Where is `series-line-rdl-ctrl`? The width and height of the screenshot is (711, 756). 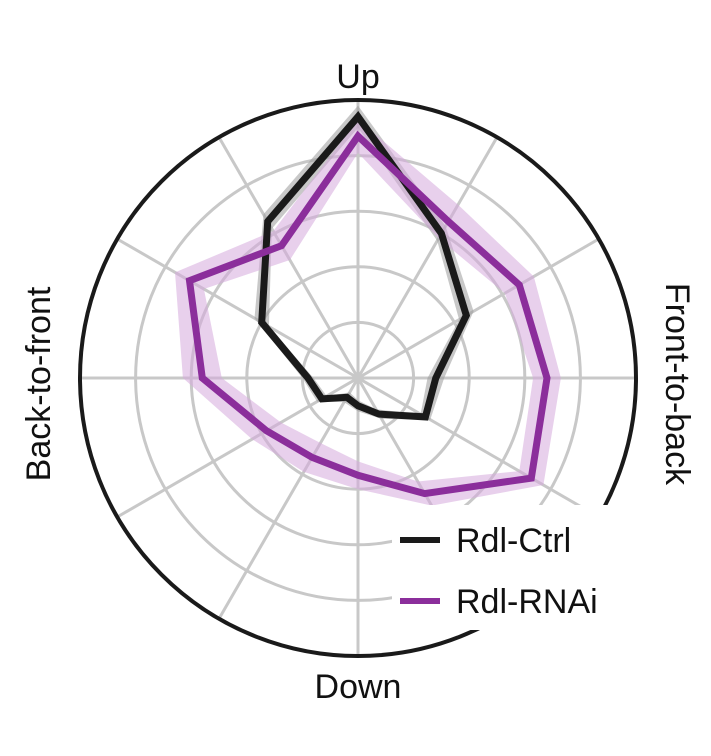 series-line-rdl-ctrl is located at coordinates (364, 266).